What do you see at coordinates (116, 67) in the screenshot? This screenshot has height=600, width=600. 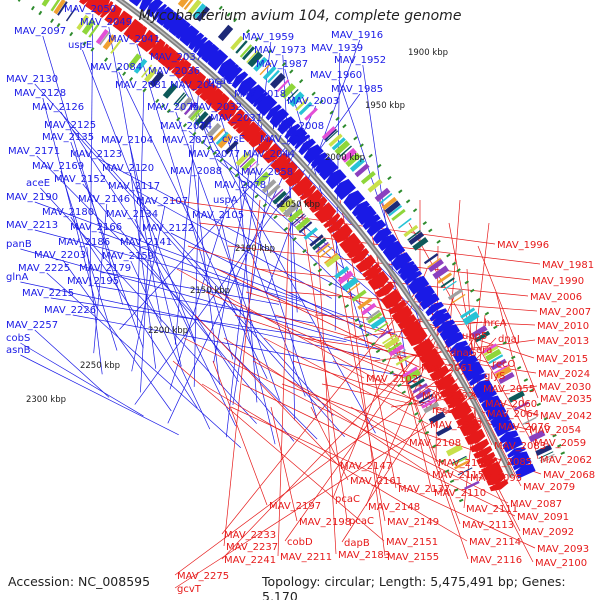 I see `forward-gene-label: MAV_2084` at bounding box center [116, 67].